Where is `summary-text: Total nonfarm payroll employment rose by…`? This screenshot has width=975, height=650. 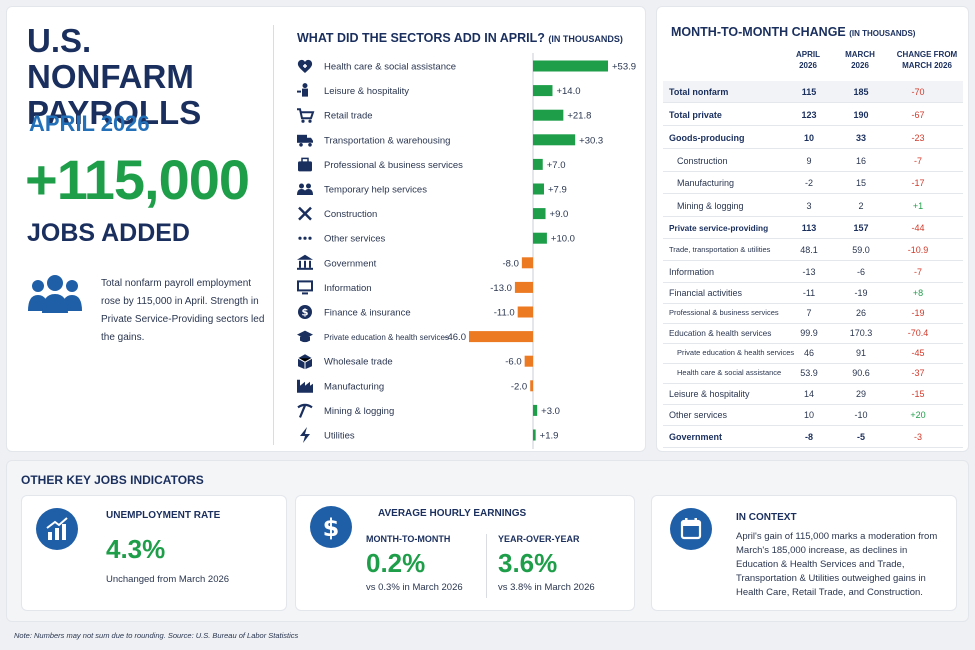
summary-text: Total nonfarm payroll employment rose by… is located at coordinates (183, 310).